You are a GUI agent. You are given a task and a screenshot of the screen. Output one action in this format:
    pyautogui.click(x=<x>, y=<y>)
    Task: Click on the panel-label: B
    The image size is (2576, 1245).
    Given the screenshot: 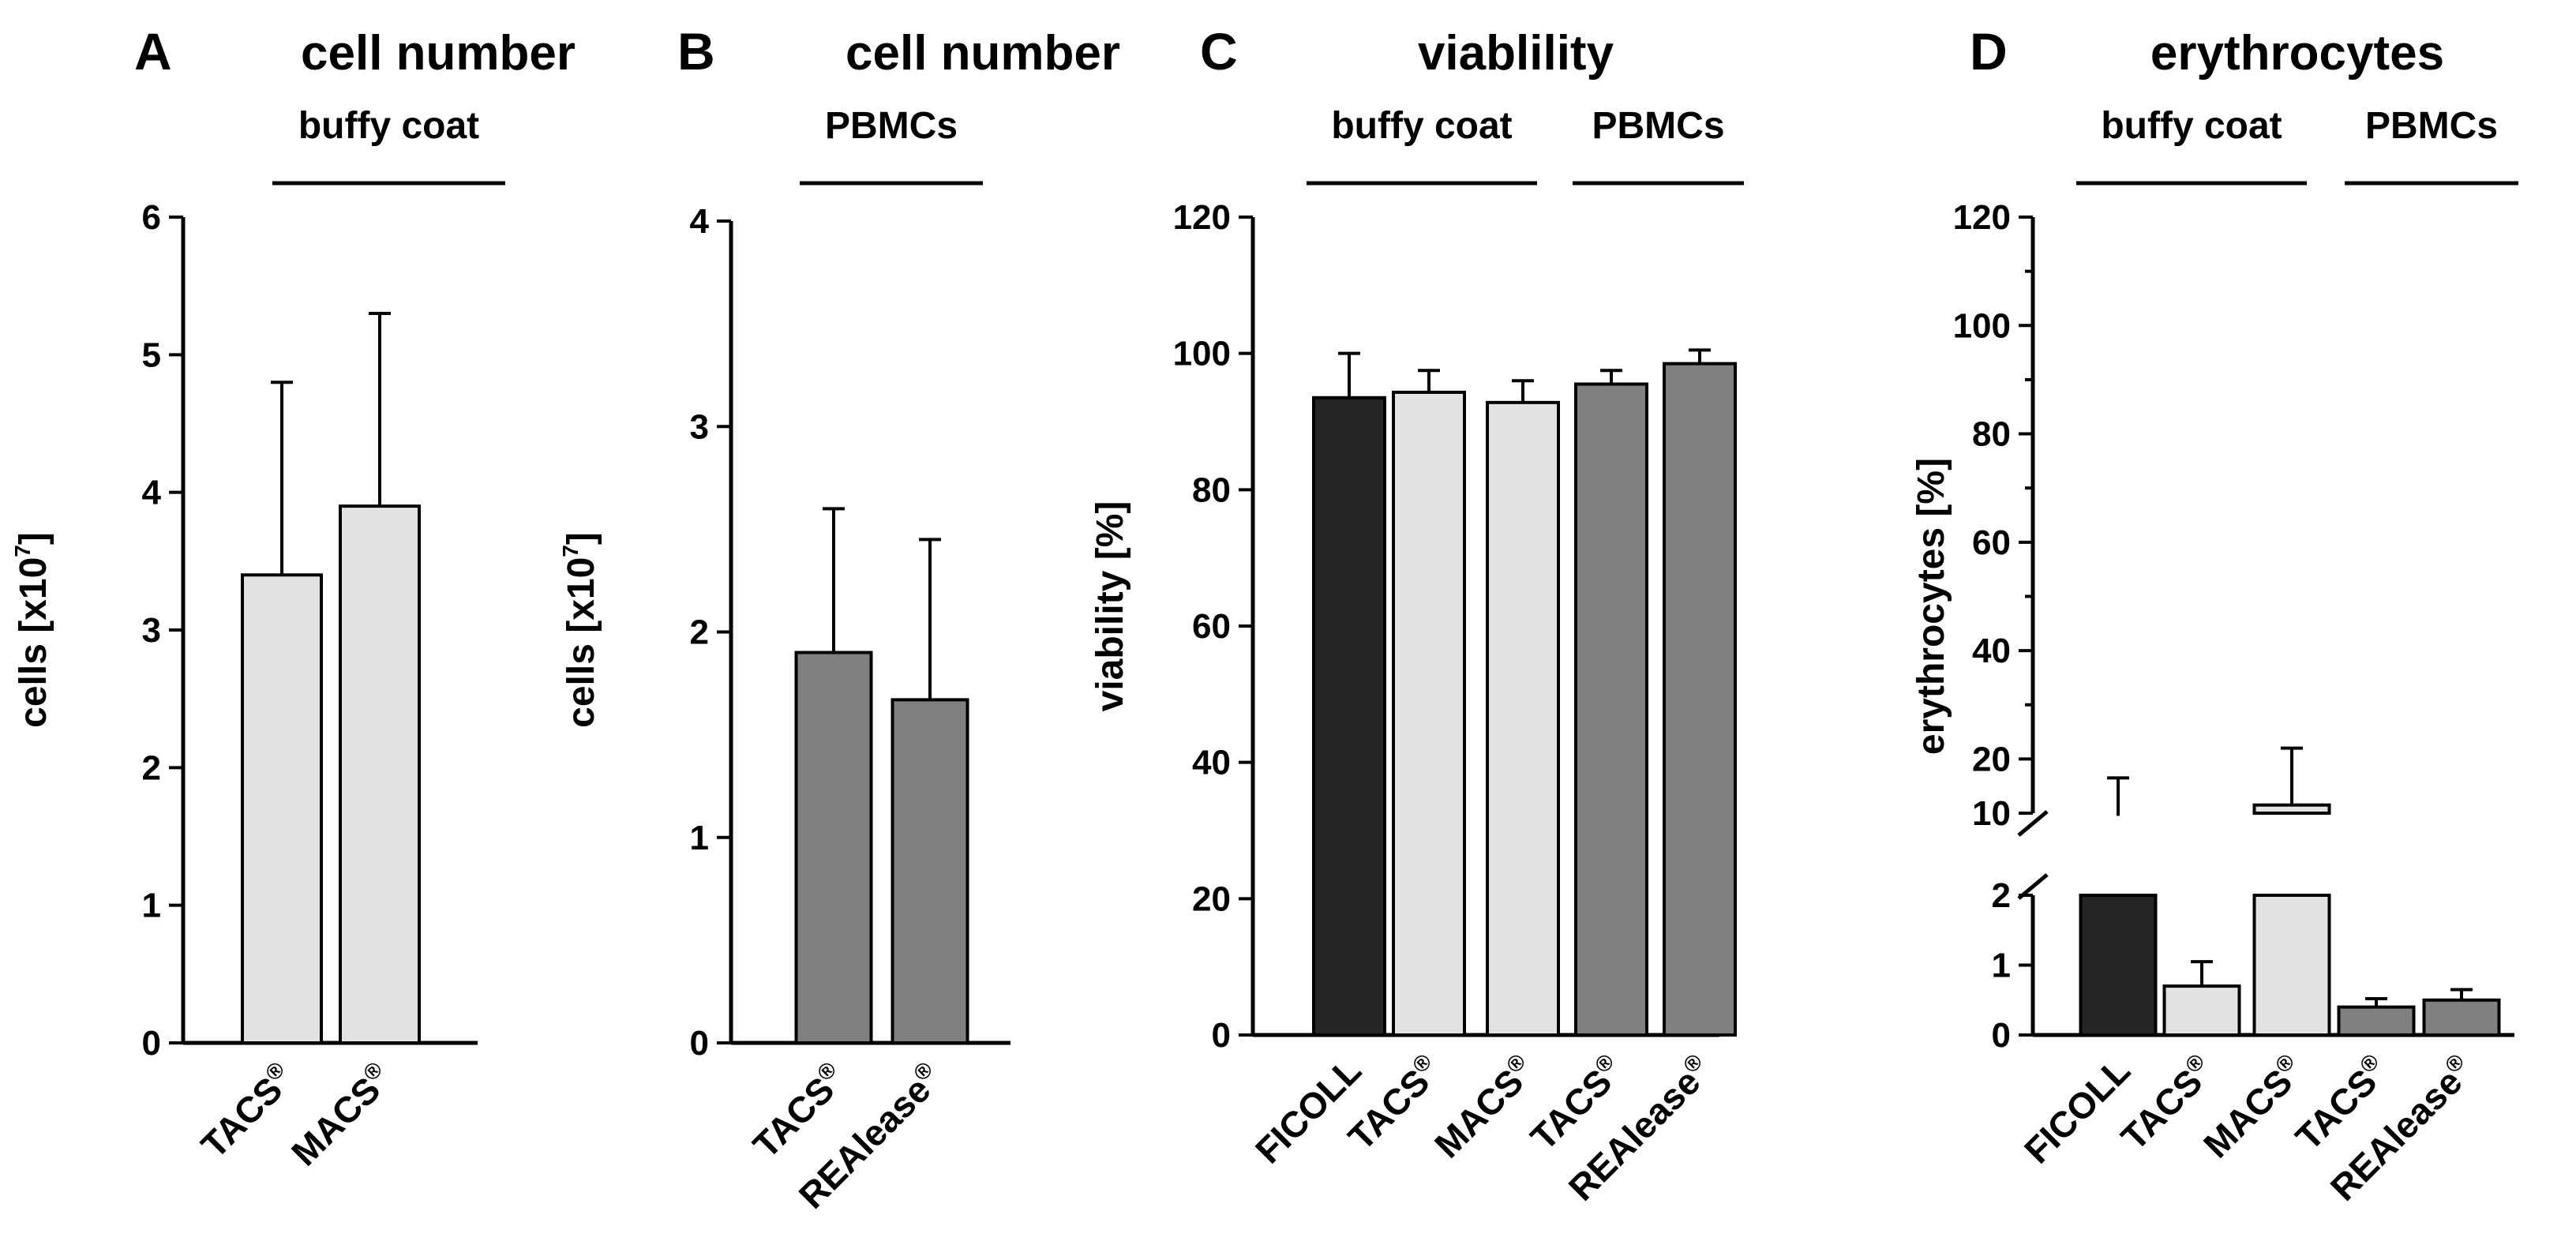 What is the action you would take?
    pyautogui.click(x=696, y=51)
    